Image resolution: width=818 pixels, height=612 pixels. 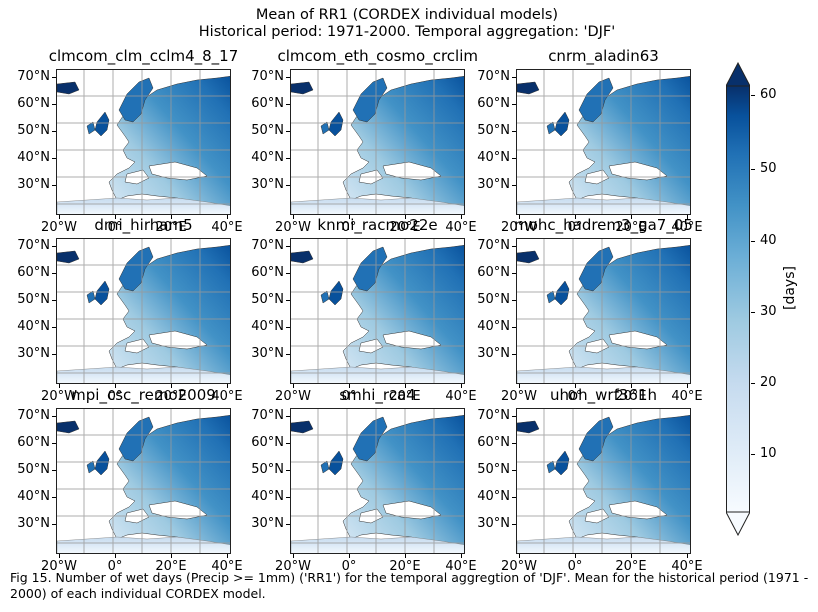 What do you see at coordinates (603, 225) in the screenshot?
I see `panel-title: mohc_hadrem3_ga7_05` at bounding box center [603, 225].